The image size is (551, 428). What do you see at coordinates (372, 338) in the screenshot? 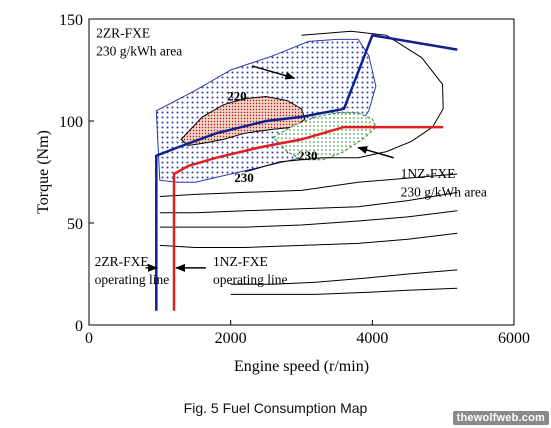
I see `x-tick-label: 4000` at bounding box center [372, 338].